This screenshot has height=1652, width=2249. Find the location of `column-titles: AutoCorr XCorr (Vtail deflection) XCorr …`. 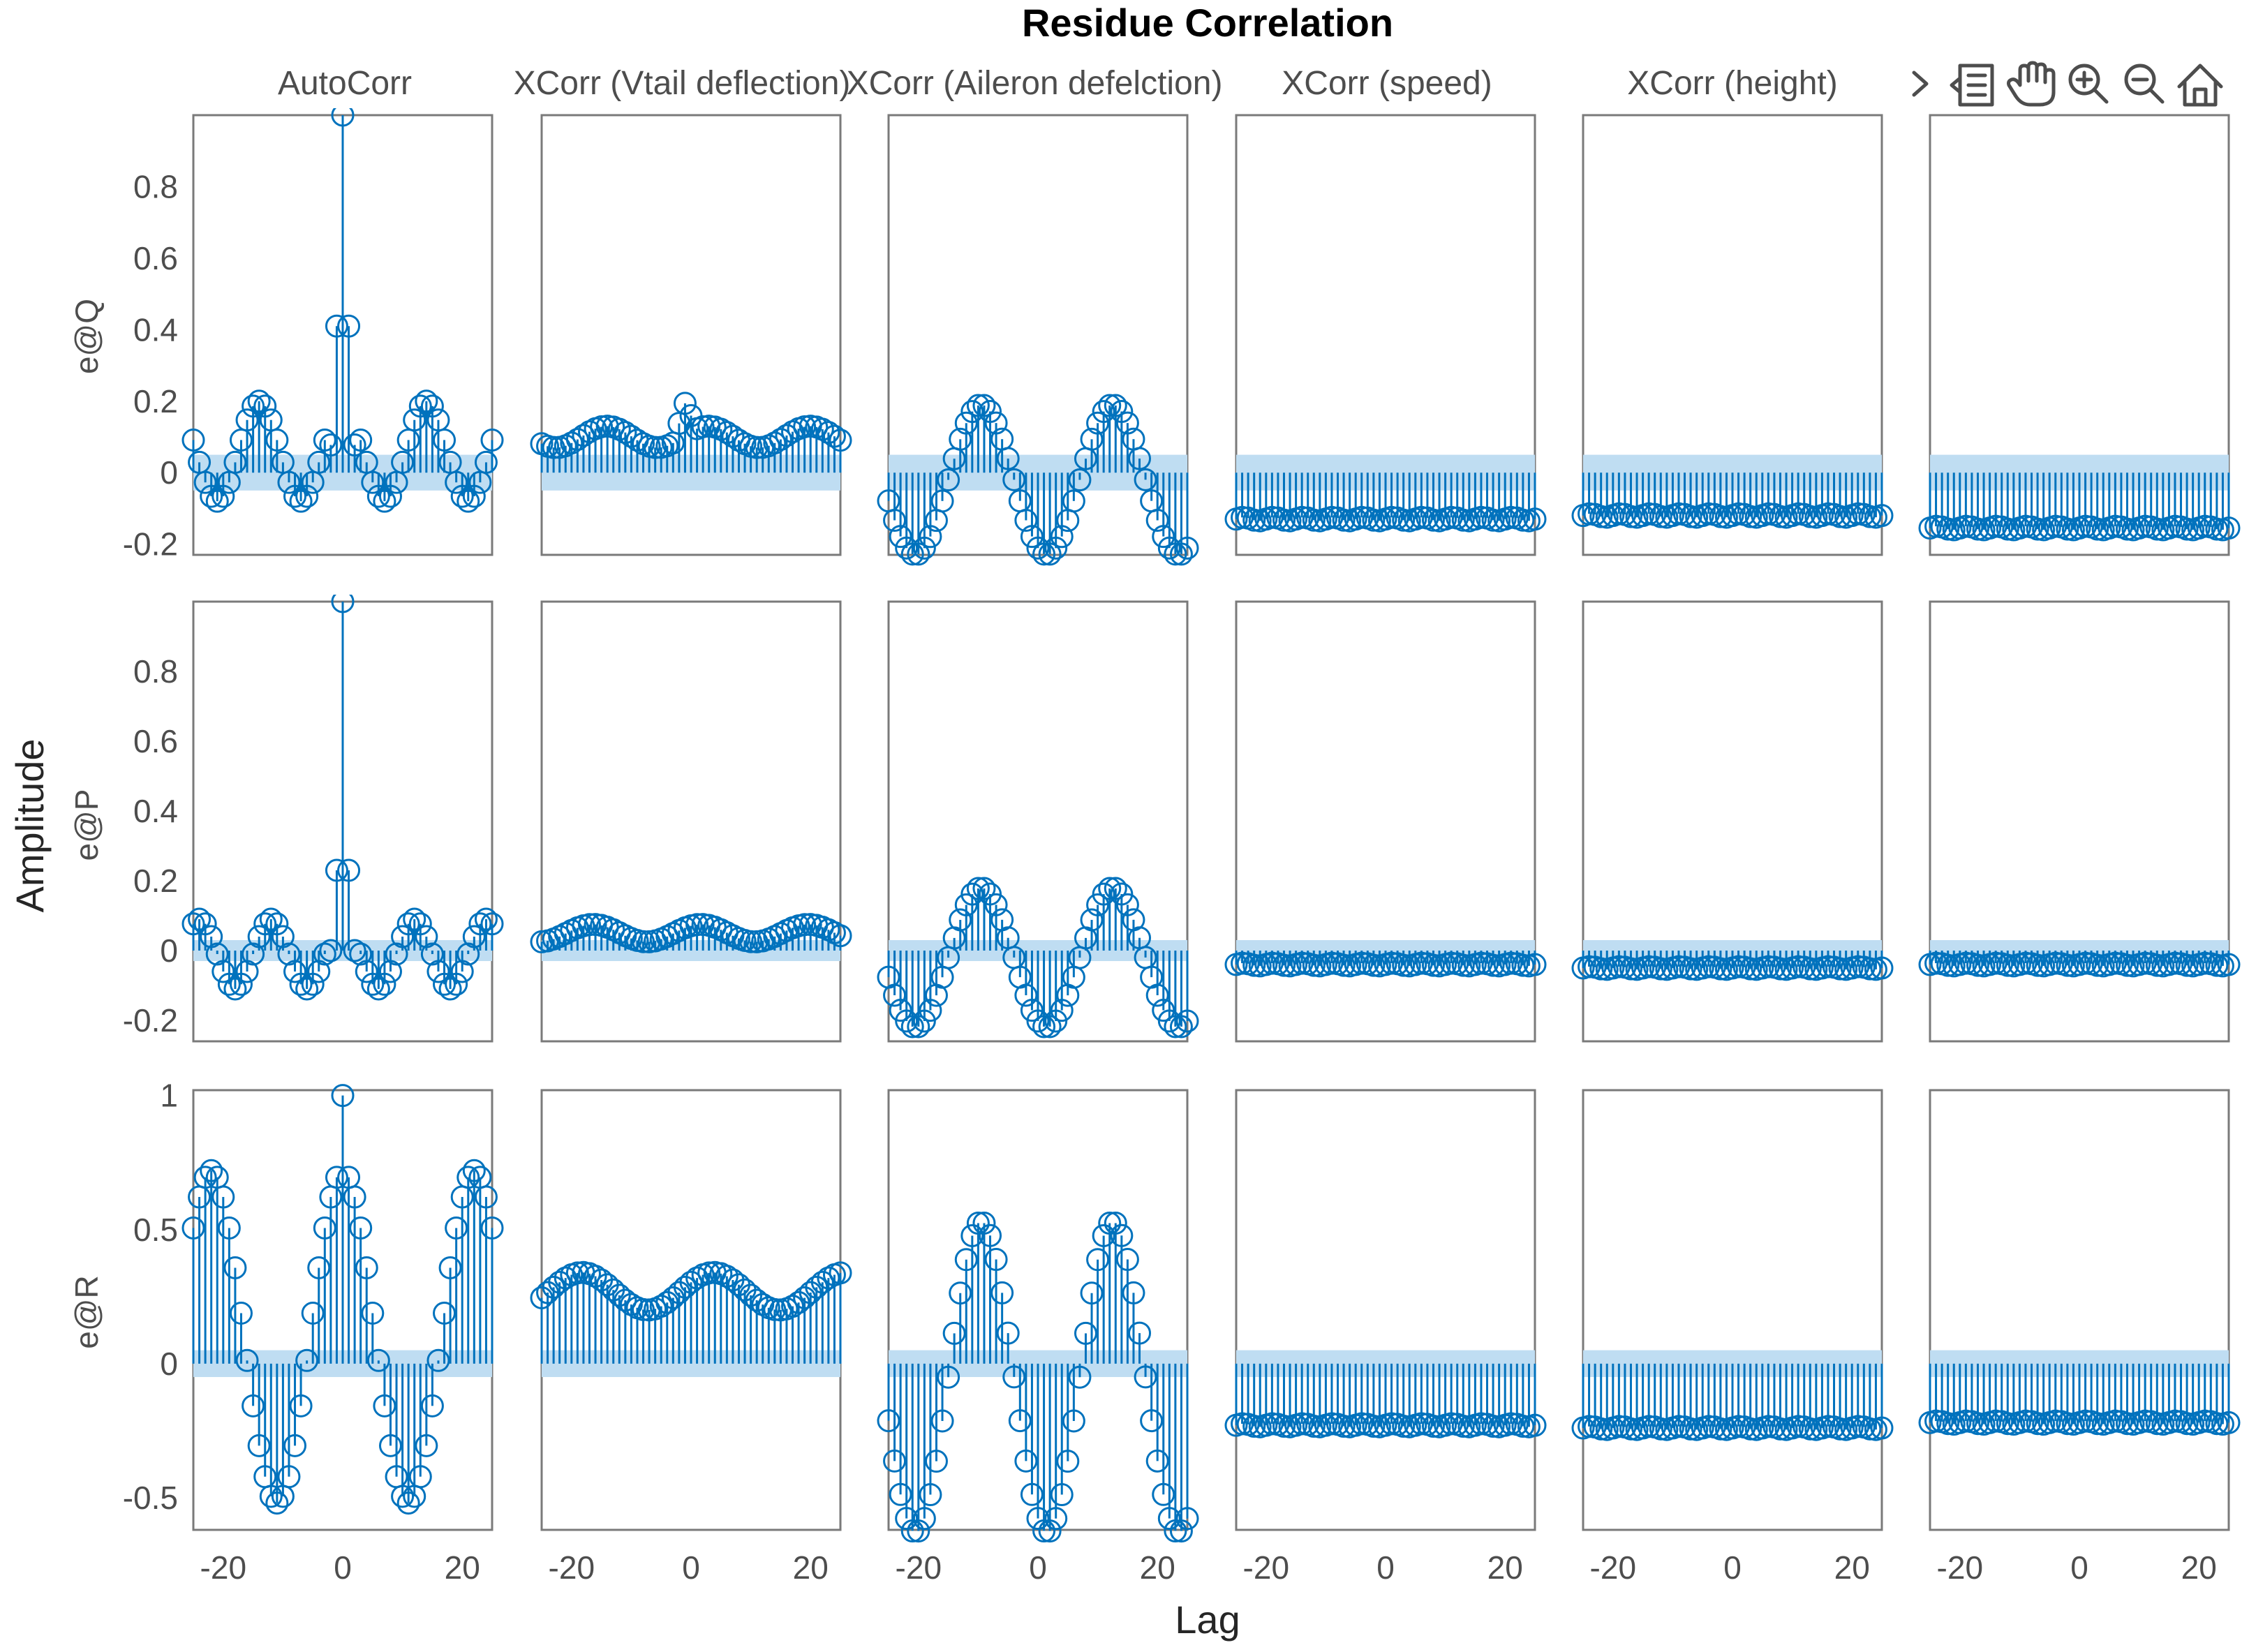

column-titles: AutoCorr XCorr (Vtail deflection) XCorr … is located at coordinates (1058, 83).